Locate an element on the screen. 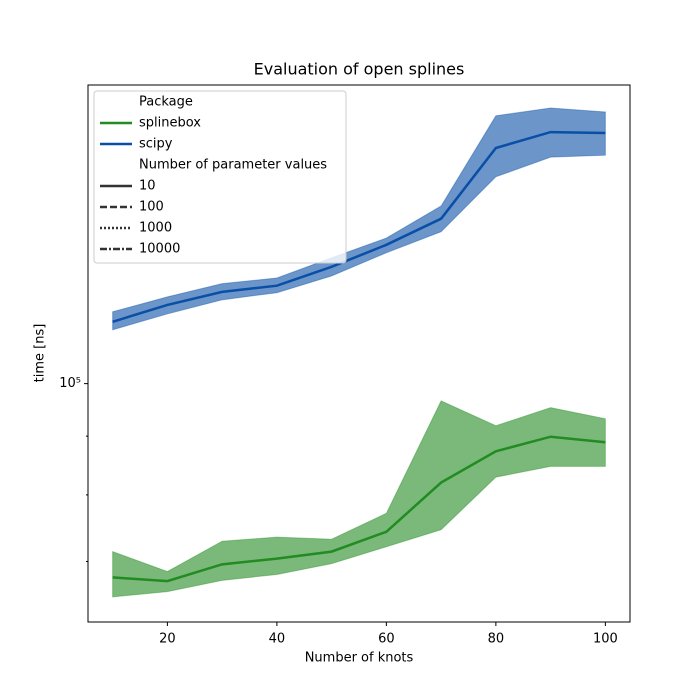 The image size is (700, 700). x-axis-label: Number of knots is located at coordinates (359, 658).